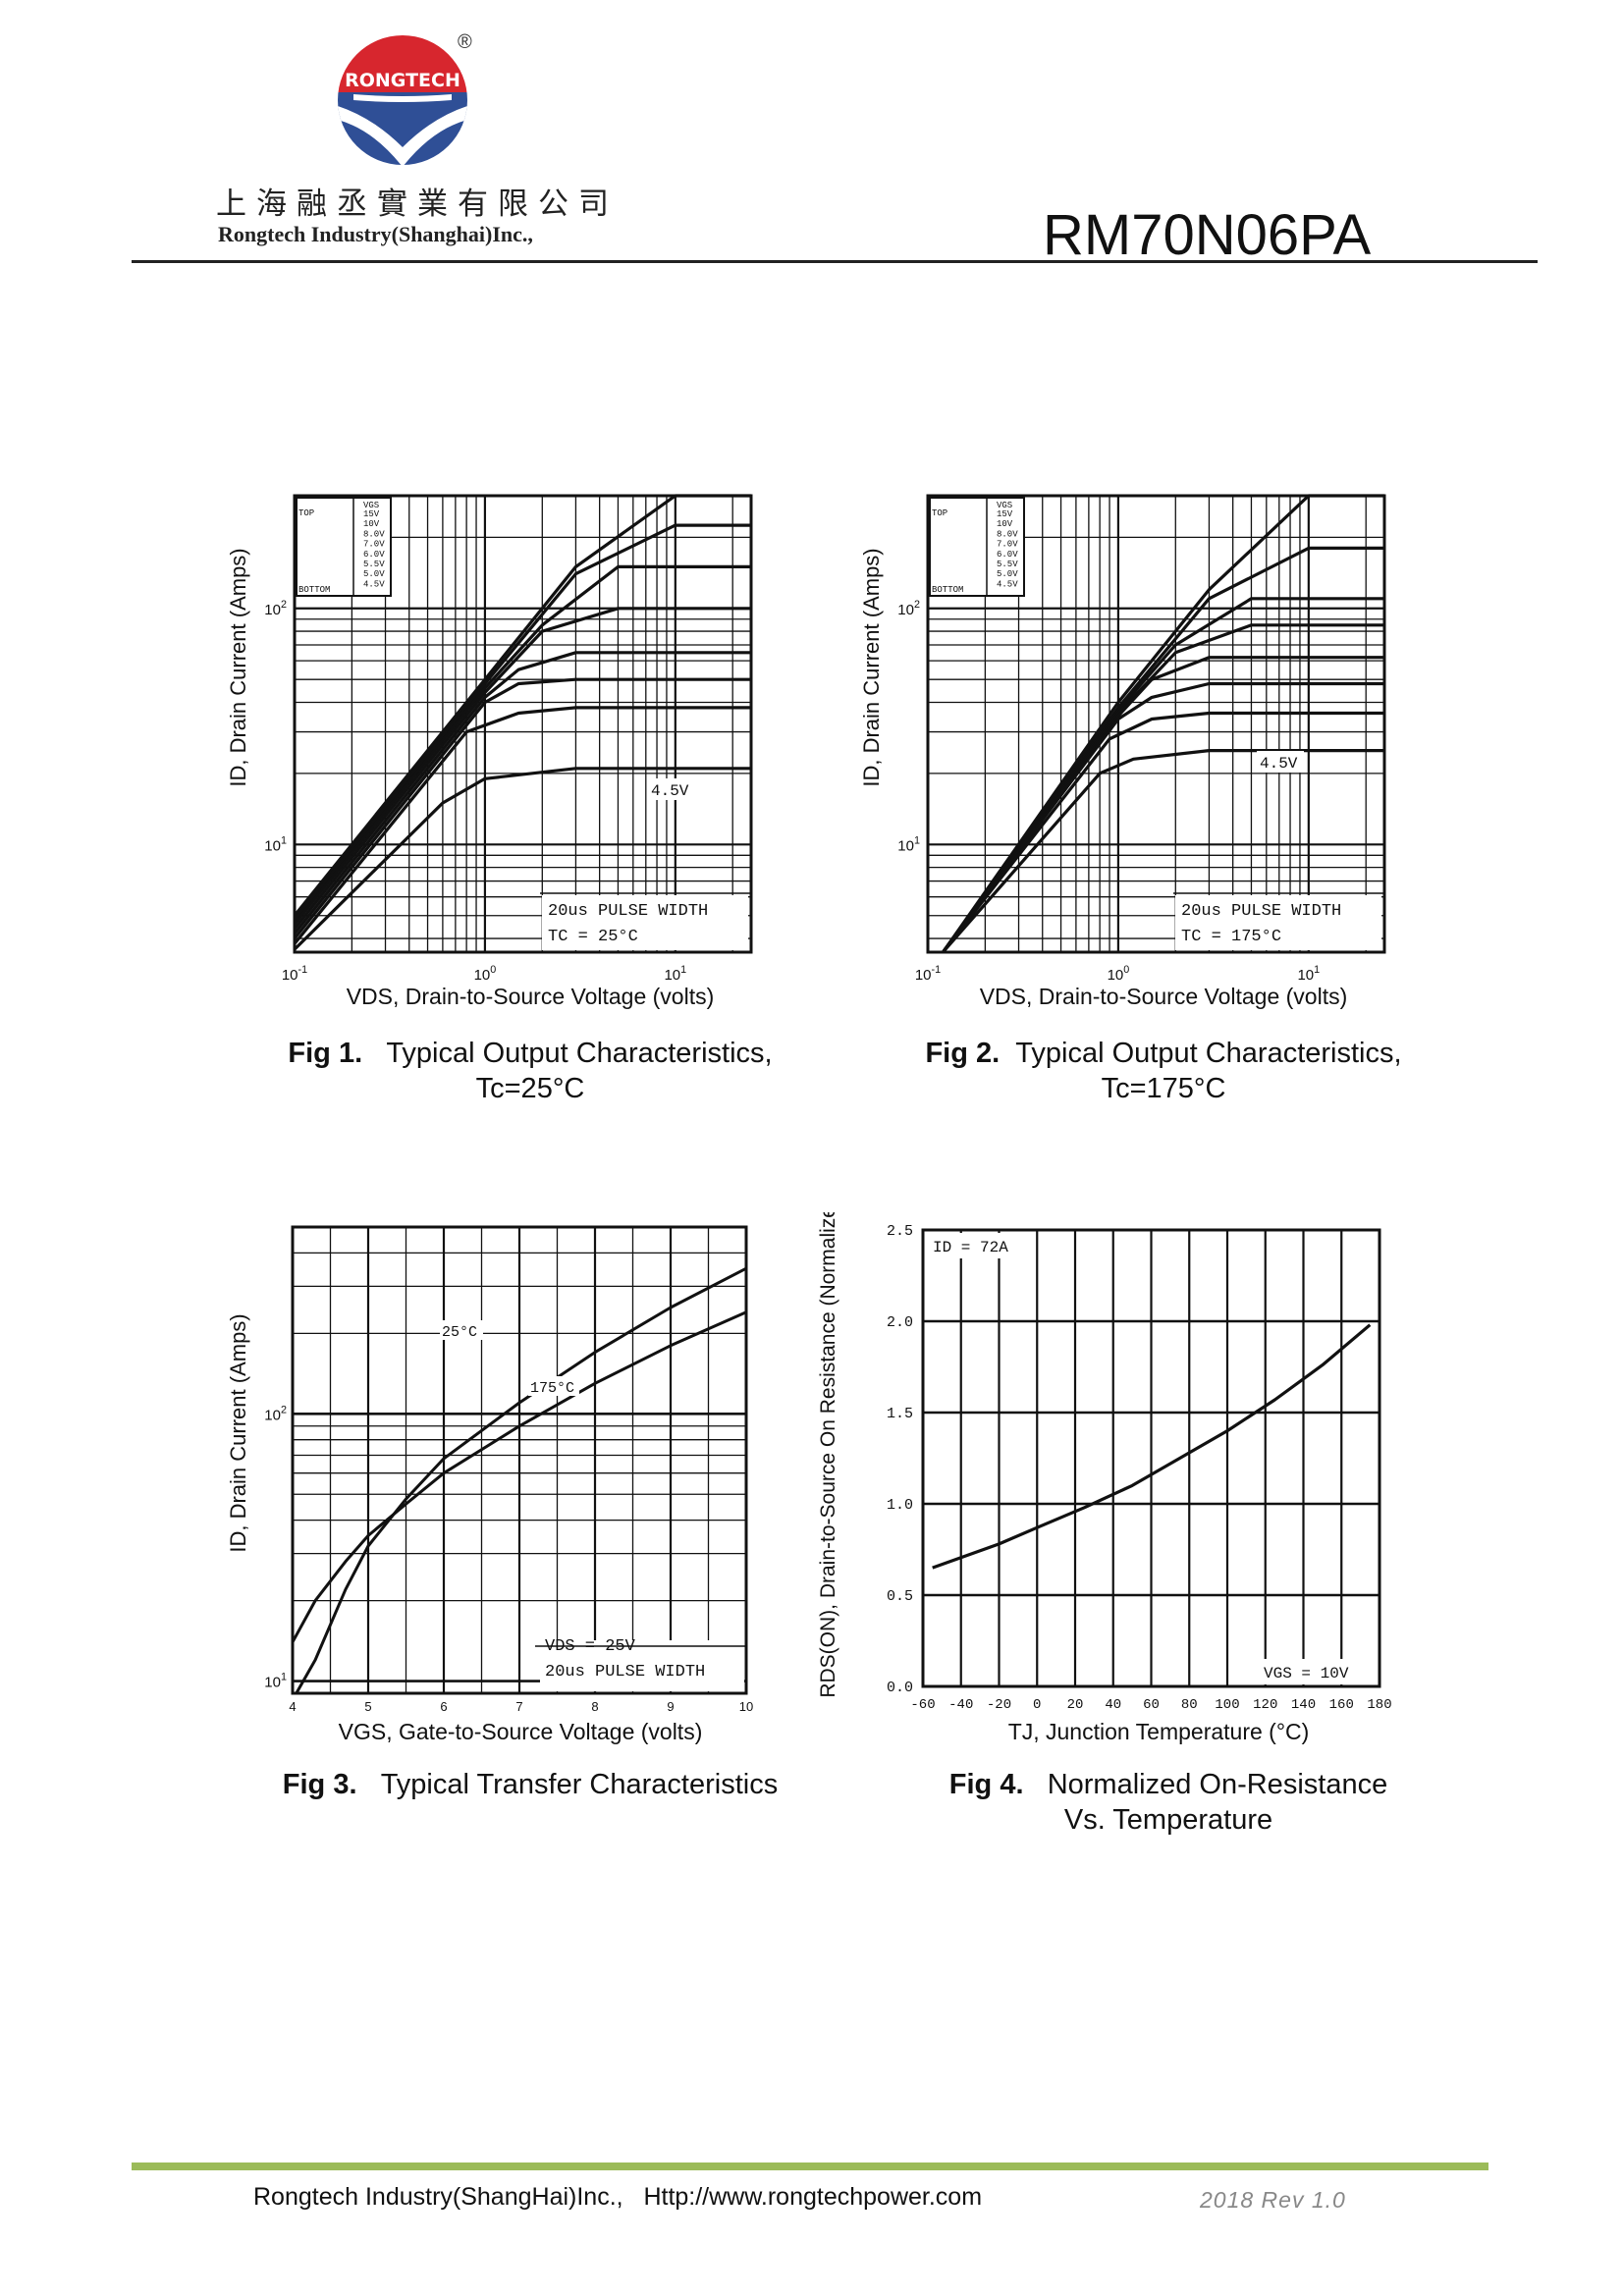 This screenshot has height=2296, width=1623. I want to click on fig3-annotation-vds: VDS = 25V, so click(590, 1646).